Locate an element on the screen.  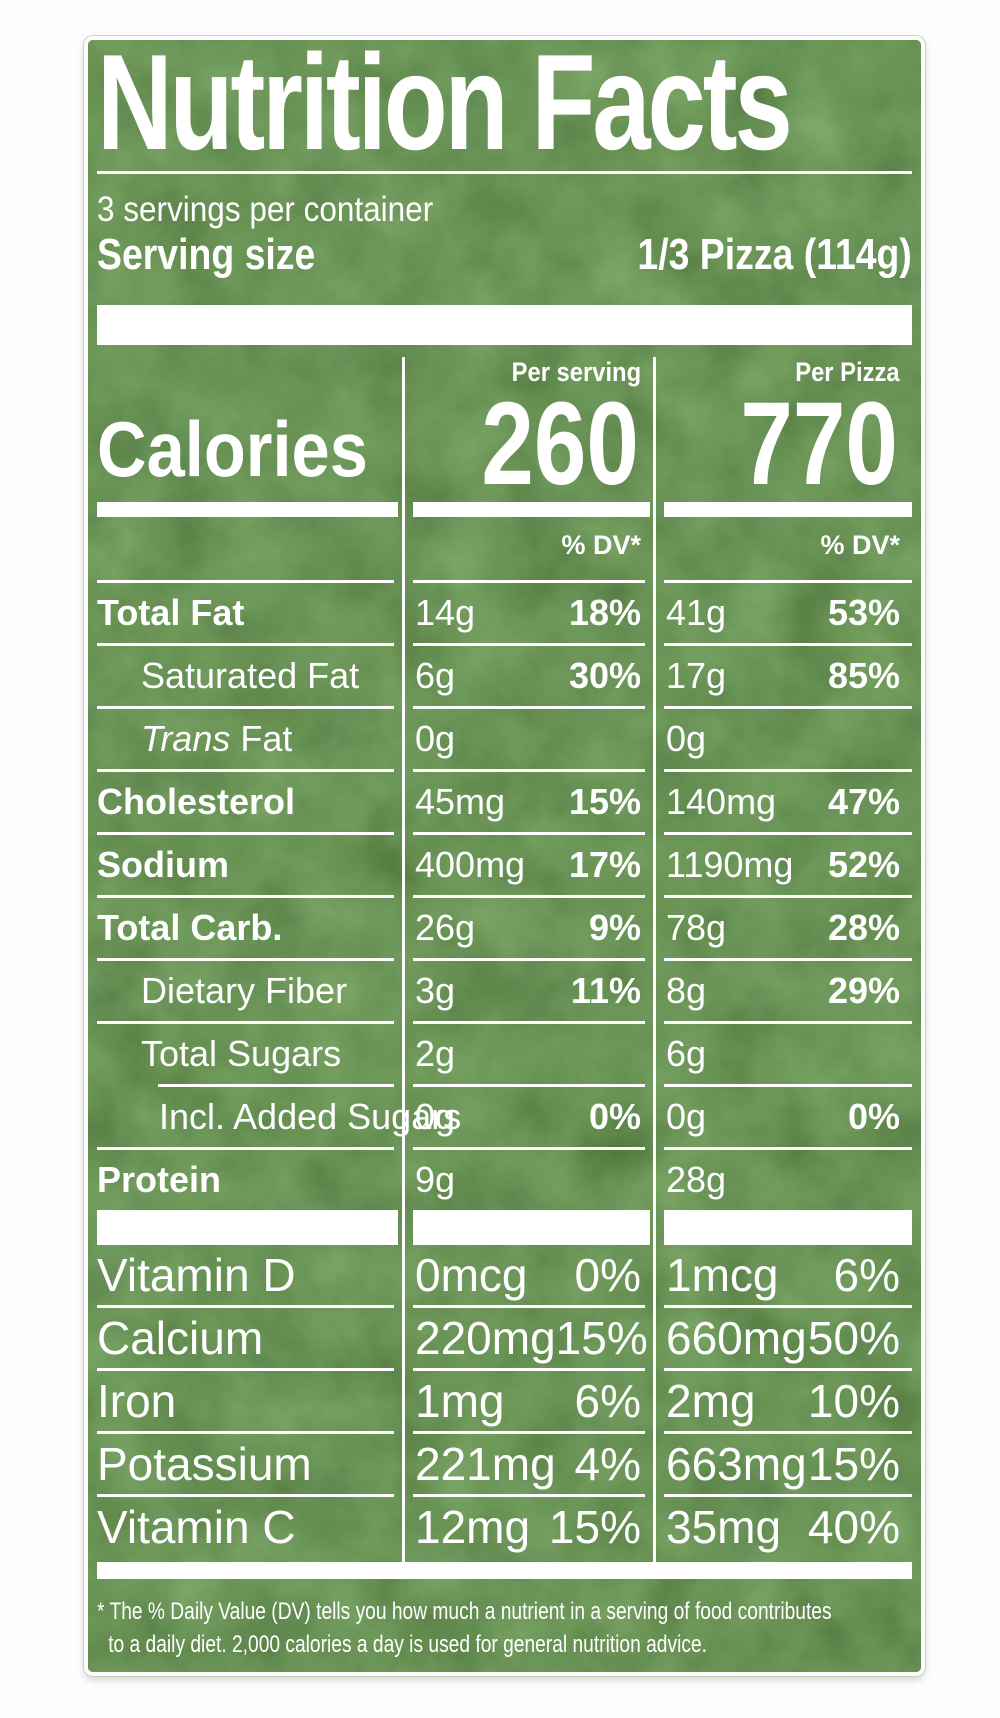
nutrient-row: Total Carb. 26g 9% 78g 28% is located at coordinates (504, 928).